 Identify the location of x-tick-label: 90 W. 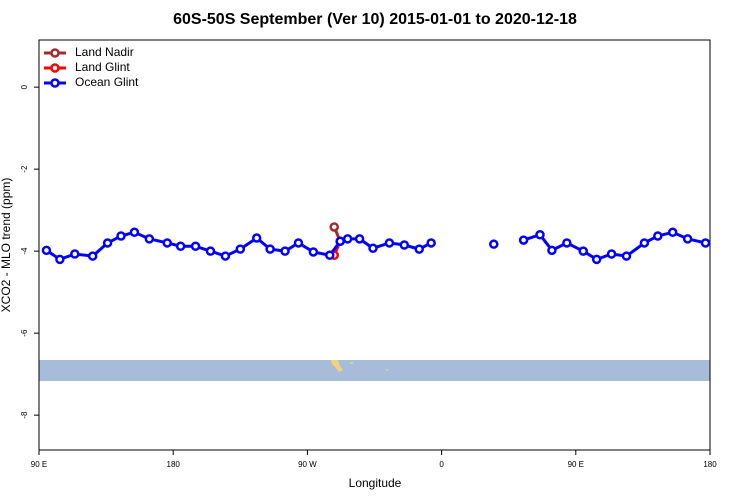
(307, 464).